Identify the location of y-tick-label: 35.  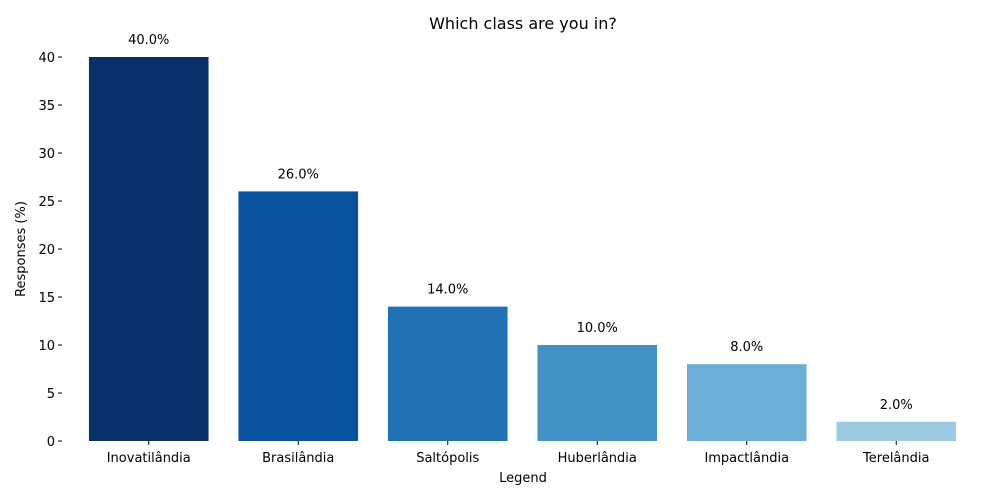
(46, 106).